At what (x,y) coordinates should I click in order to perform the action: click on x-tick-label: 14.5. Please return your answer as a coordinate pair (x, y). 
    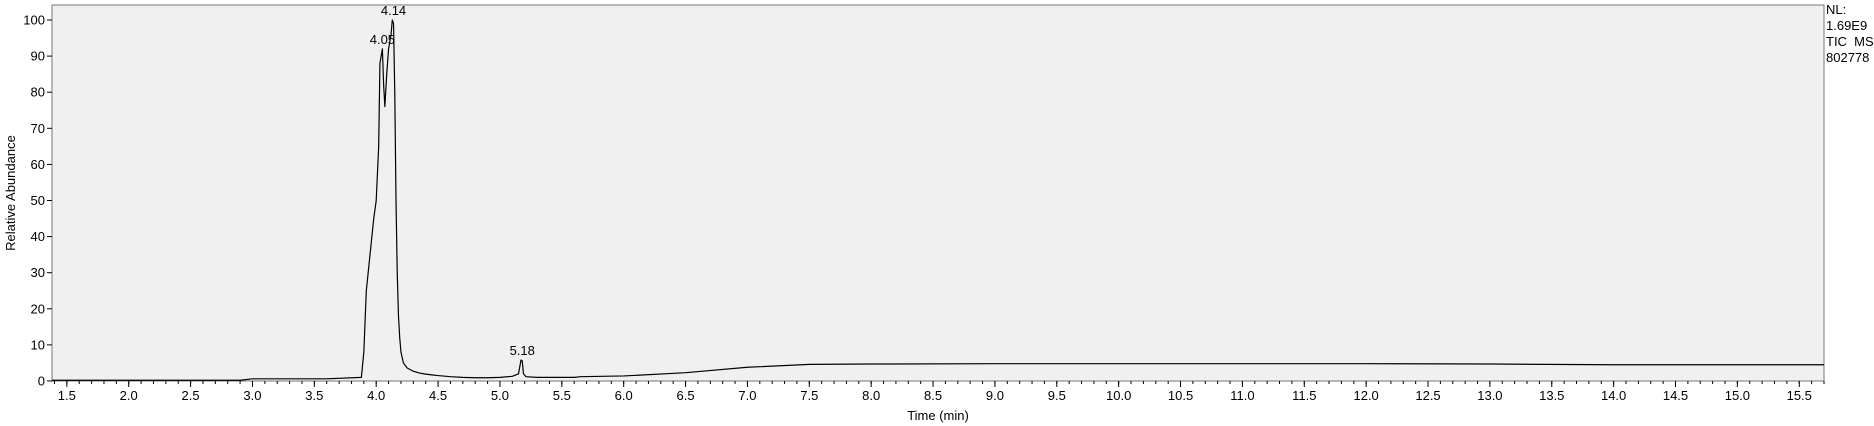
    Looking at the image, I should click on (1675, 395).